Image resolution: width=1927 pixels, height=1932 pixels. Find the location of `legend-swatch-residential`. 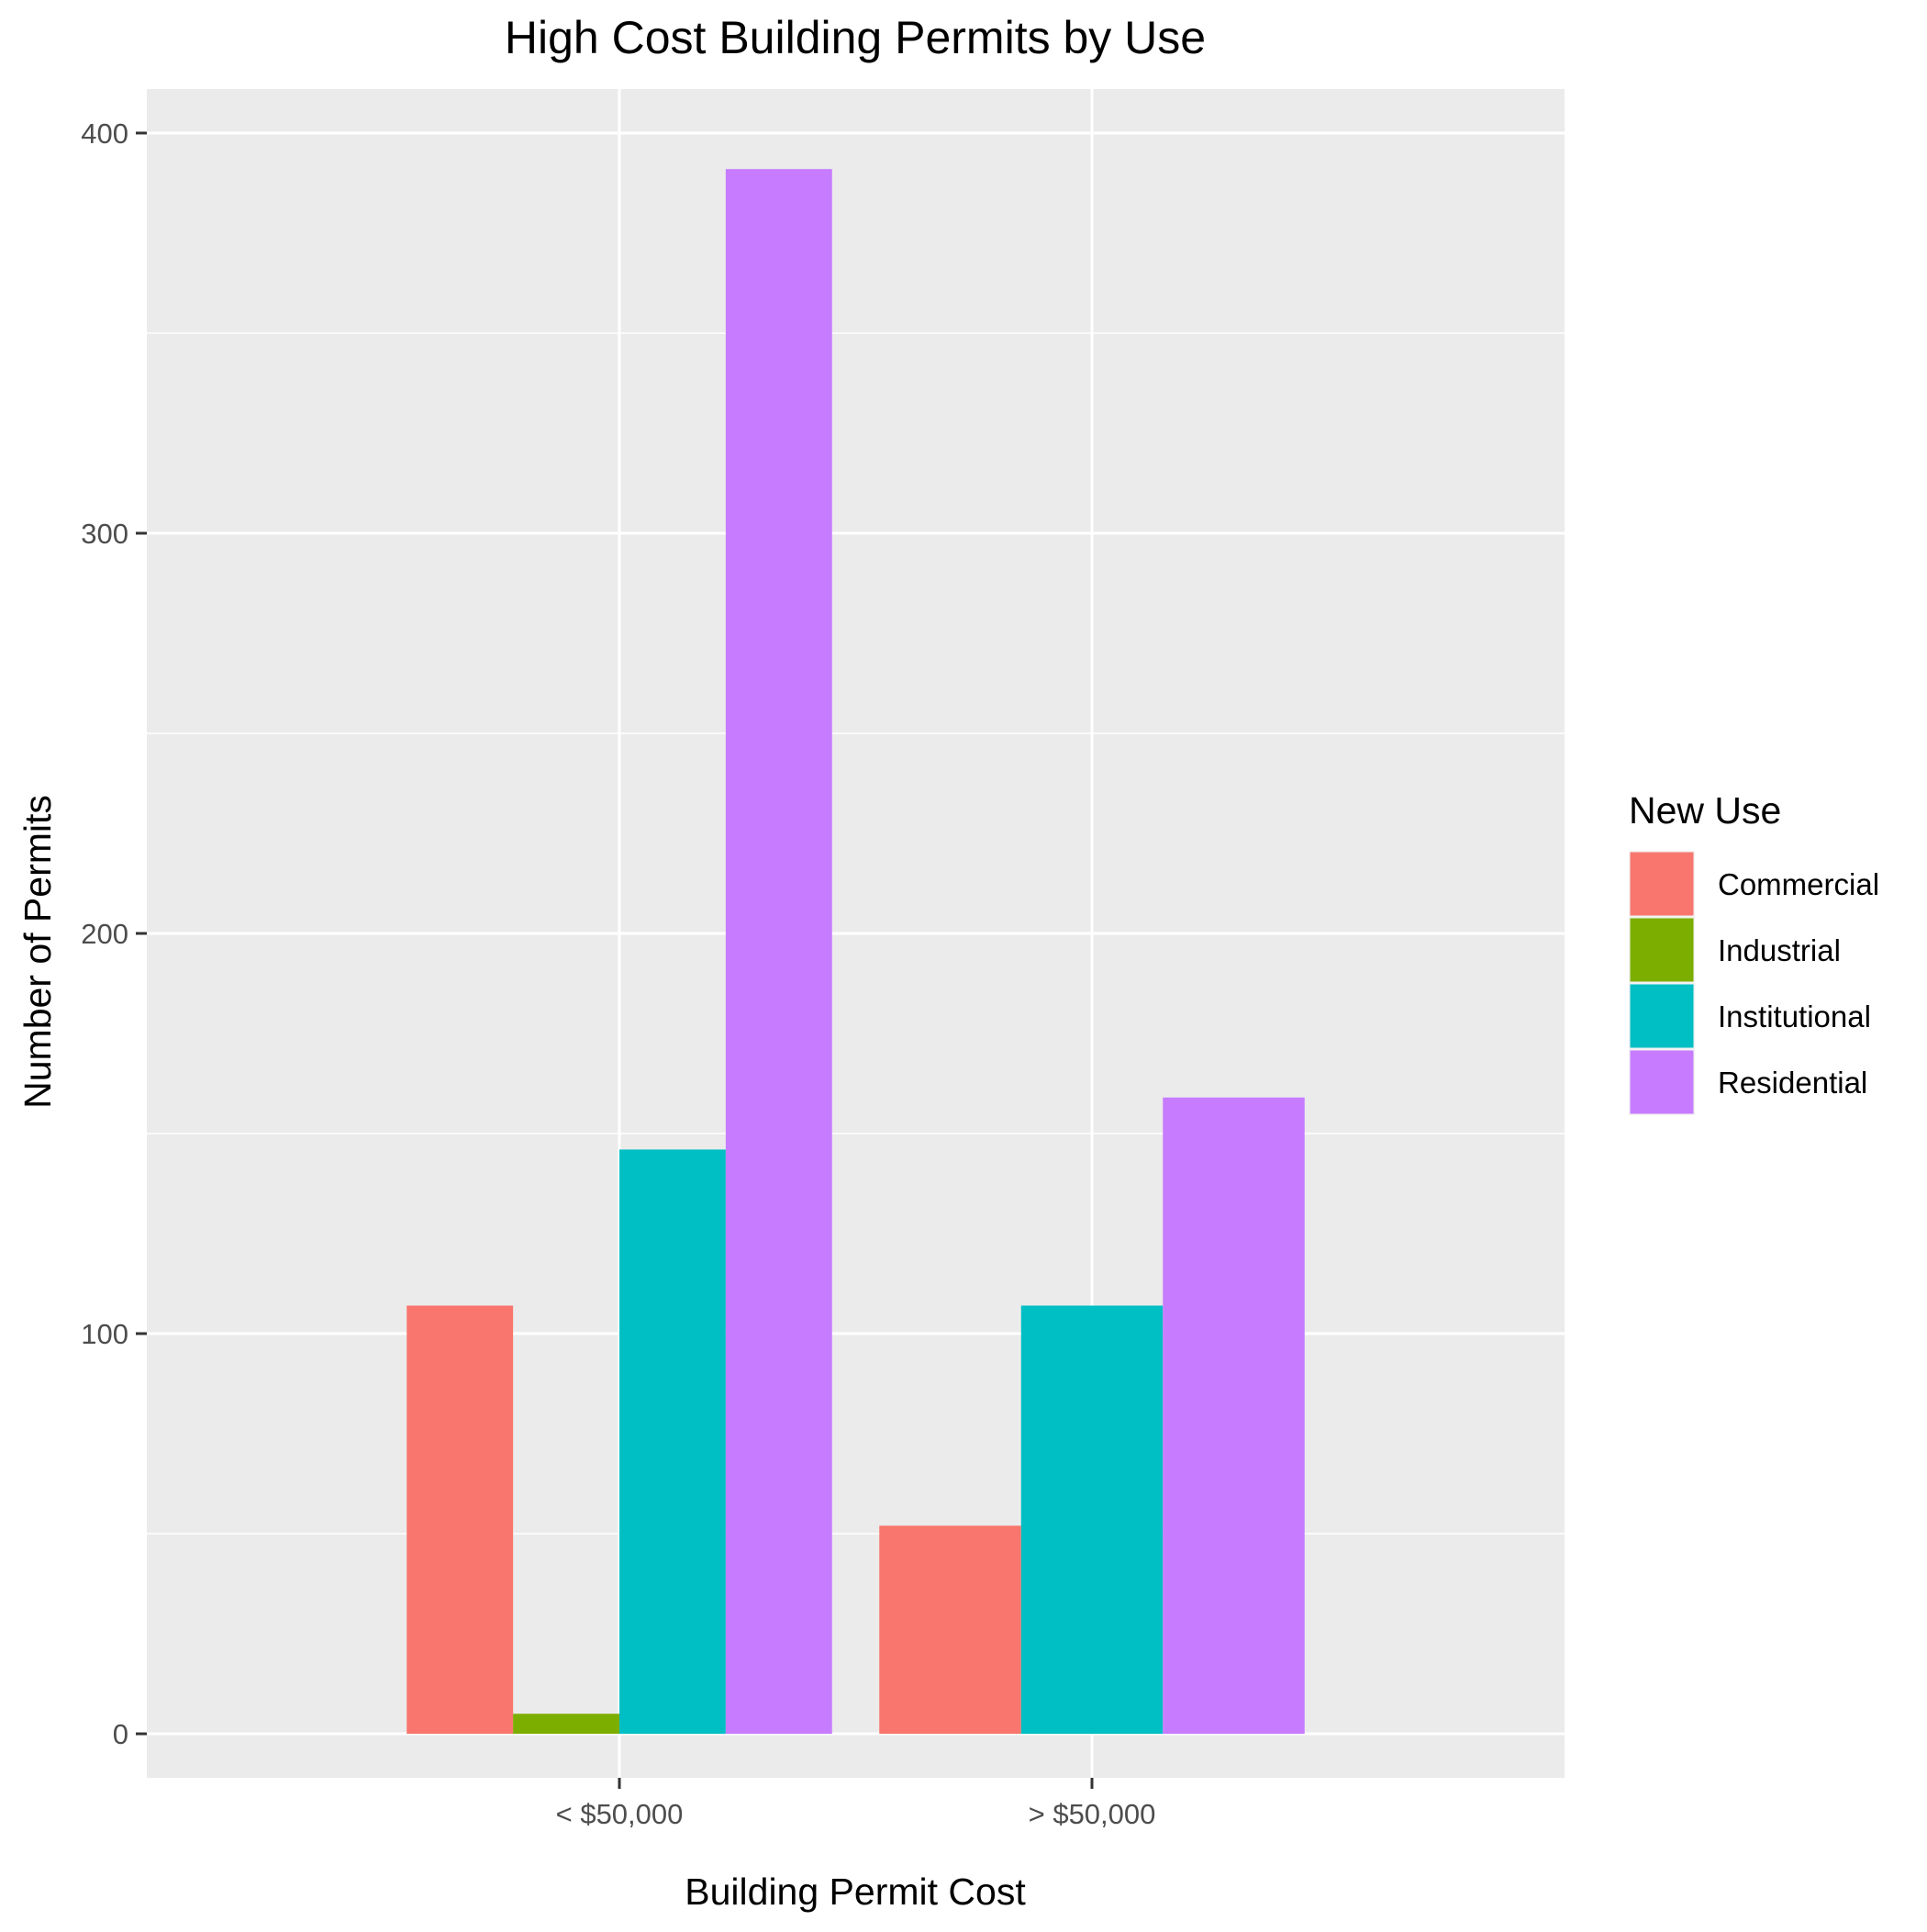

legend-swatch-residential is located at coordinates (1662, 1082).